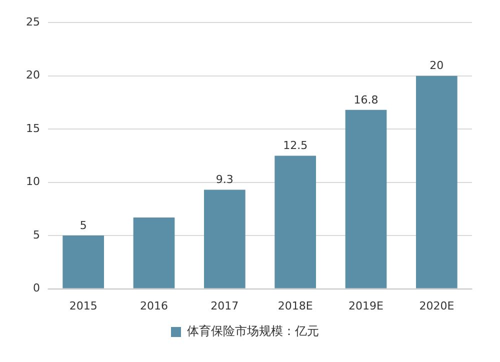 This screenshot has width=500, height=362. What do you see at coordinates (83, 305) in the screenshot?
I see `x-tick-label: 2015` at bounding box center [83, 305].